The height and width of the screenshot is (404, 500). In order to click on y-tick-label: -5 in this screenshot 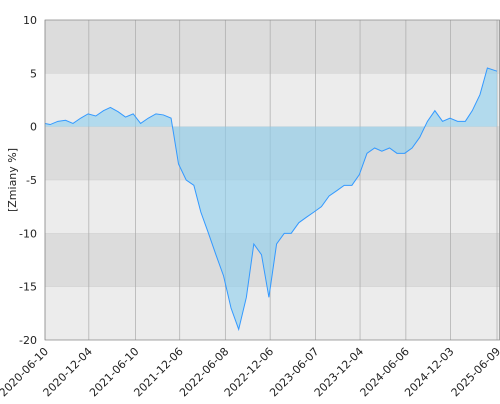, I will do `click(31, 180)`.